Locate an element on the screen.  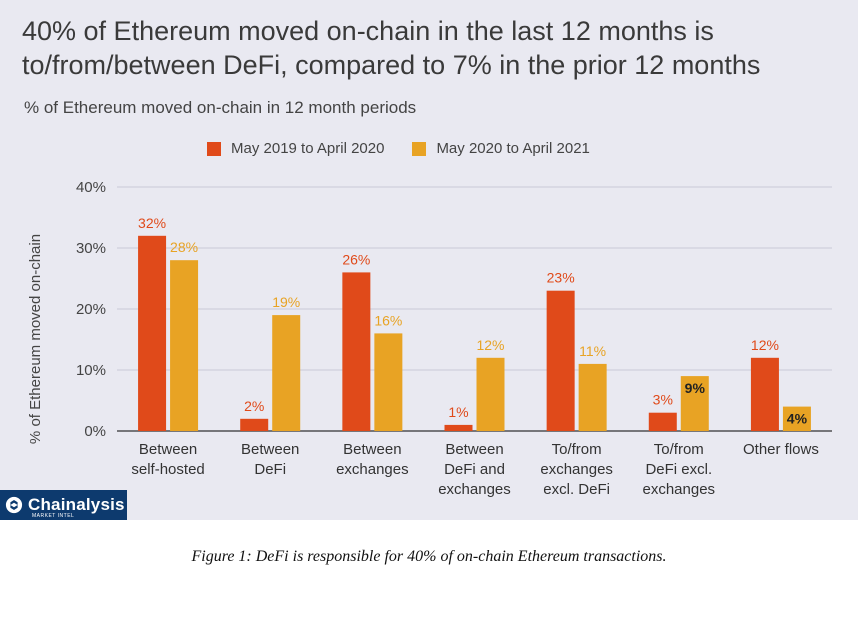
y-tick-label: 20% is located at coordinates (91, 309).